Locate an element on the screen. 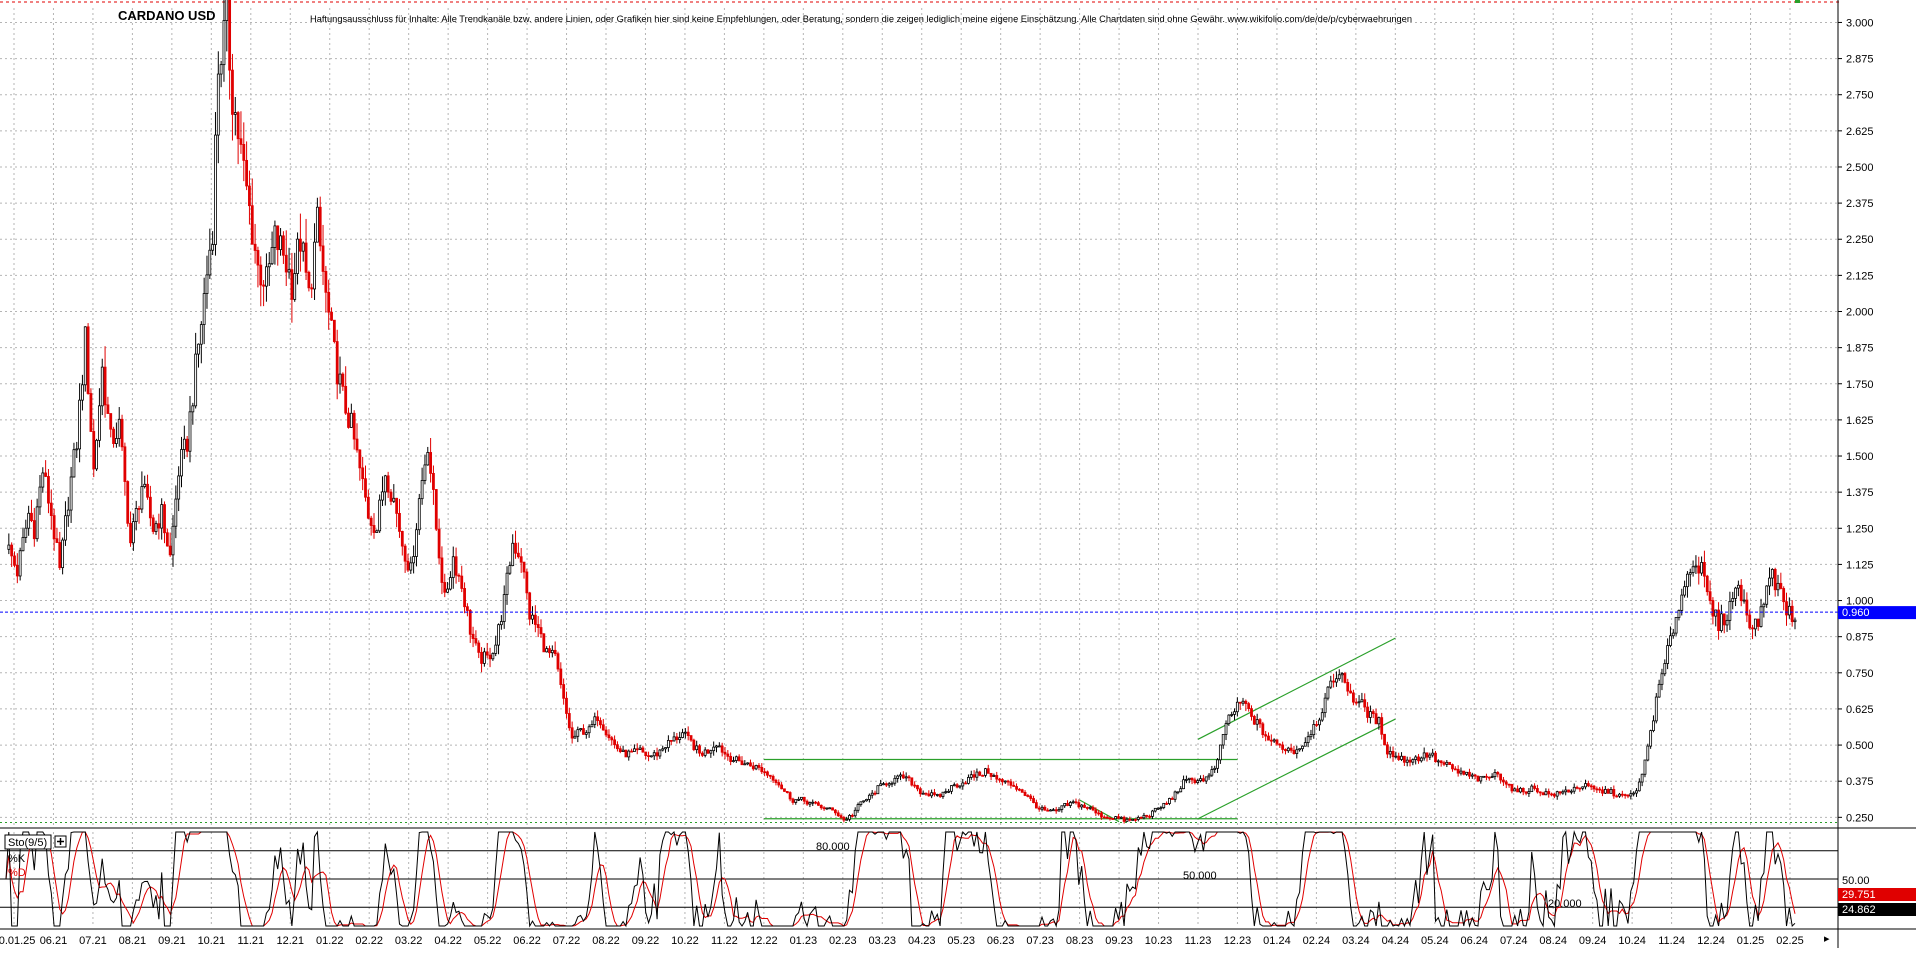 The height and width of the screenshot is (953, 1916). x-tick-label: 10.21 is located at coordinates (212, 941).